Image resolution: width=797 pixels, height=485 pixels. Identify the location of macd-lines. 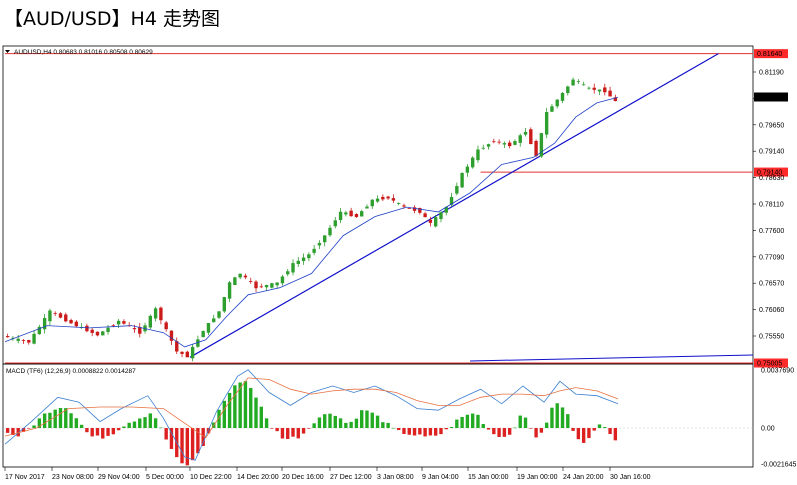
(311, 415).